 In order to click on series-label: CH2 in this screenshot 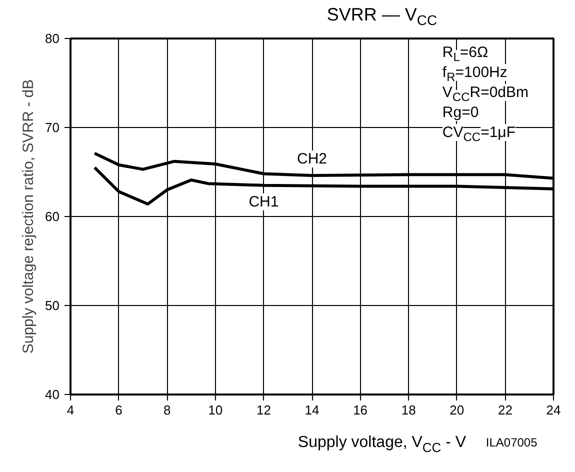, I will do `click(312, 159)`.